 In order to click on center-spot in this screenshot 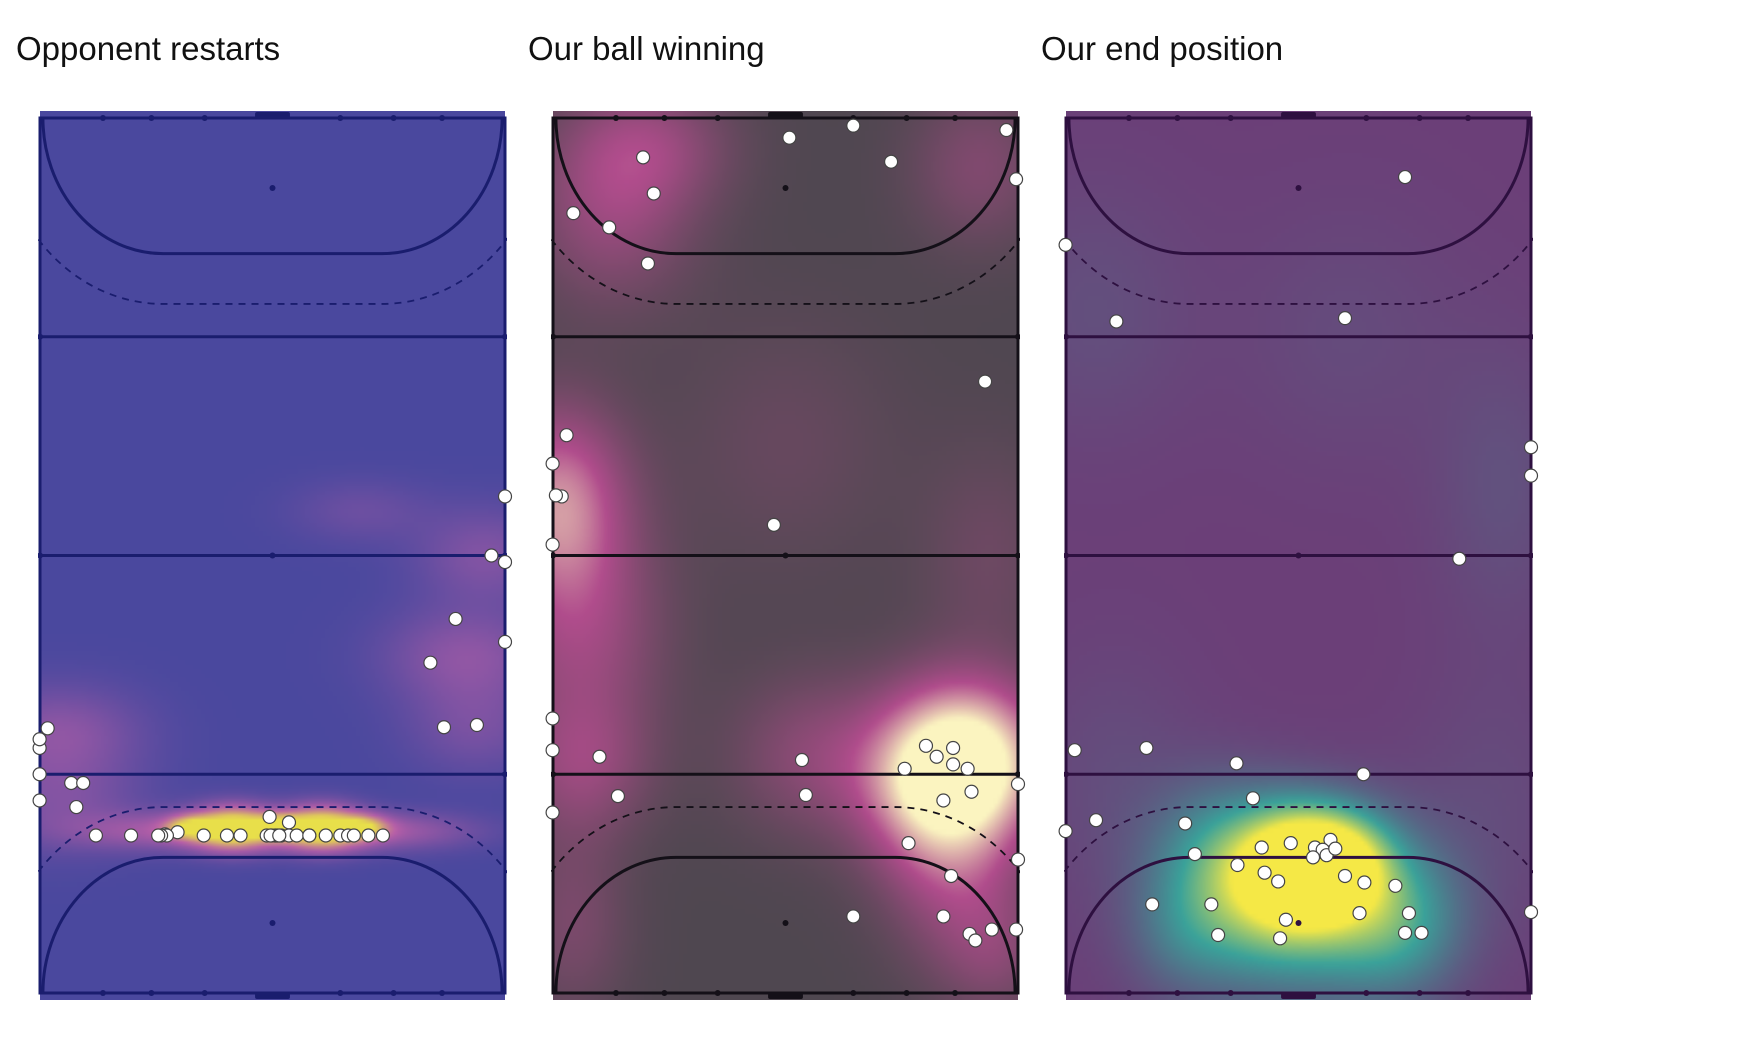, I will do `click(272, 555)`.